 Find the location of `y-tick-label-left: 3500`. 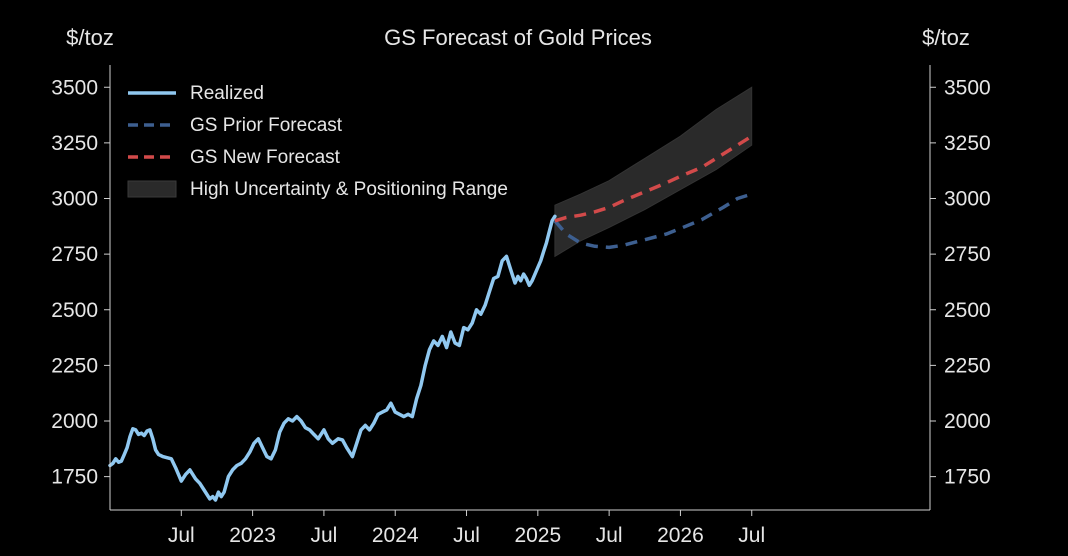

y-tick-label-left: 3500 is located at coordinates (74, 87).